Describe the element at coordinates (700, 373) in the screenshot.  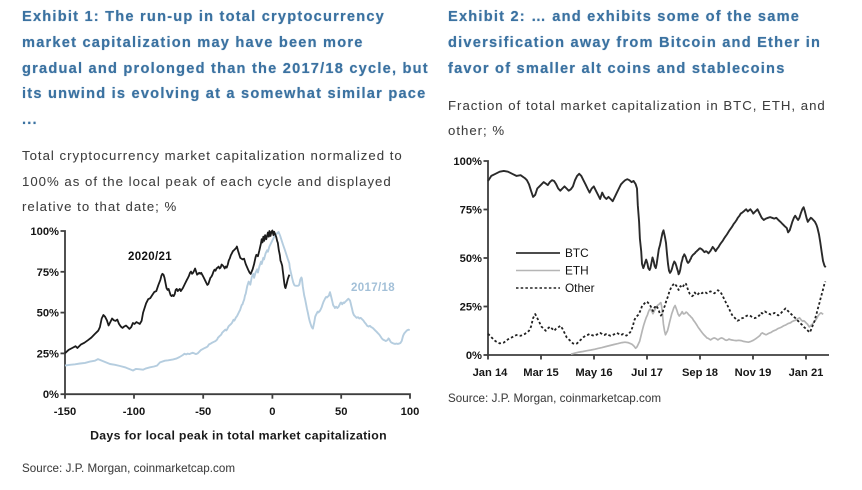
I see `svg-text: Sep 18` at that location.